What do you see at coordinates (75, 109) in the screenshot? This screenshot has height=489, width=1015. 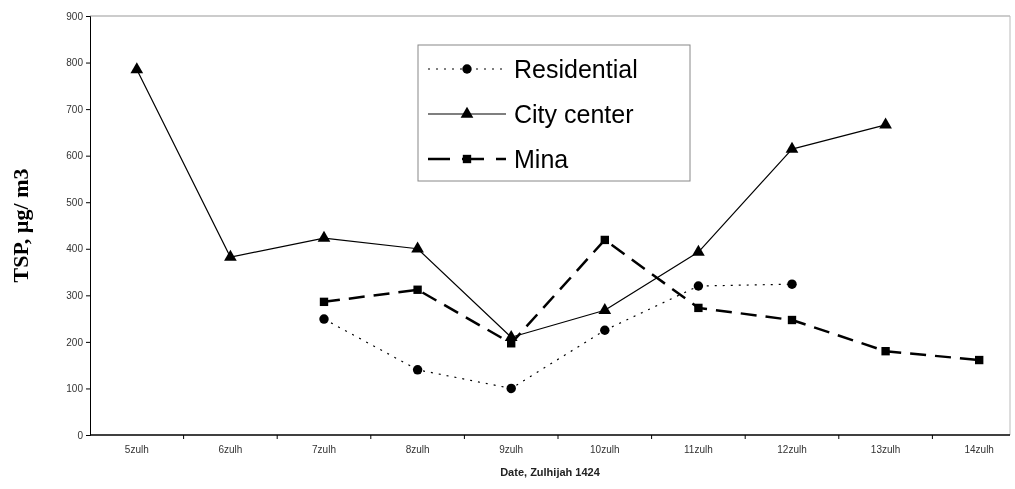 I see `y-tick-label: 700` at bounding box center [75, 109].